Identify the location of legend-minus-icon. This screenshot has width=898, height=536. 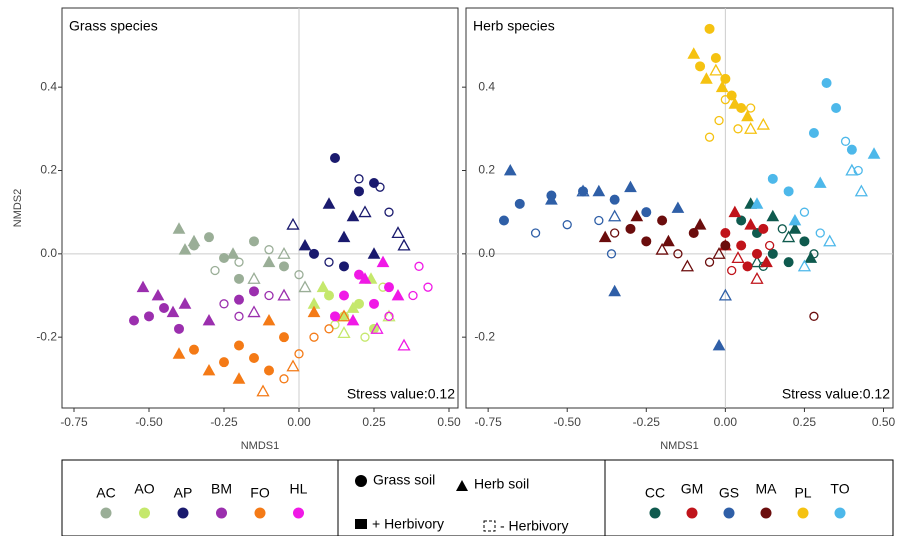
(489, 526).